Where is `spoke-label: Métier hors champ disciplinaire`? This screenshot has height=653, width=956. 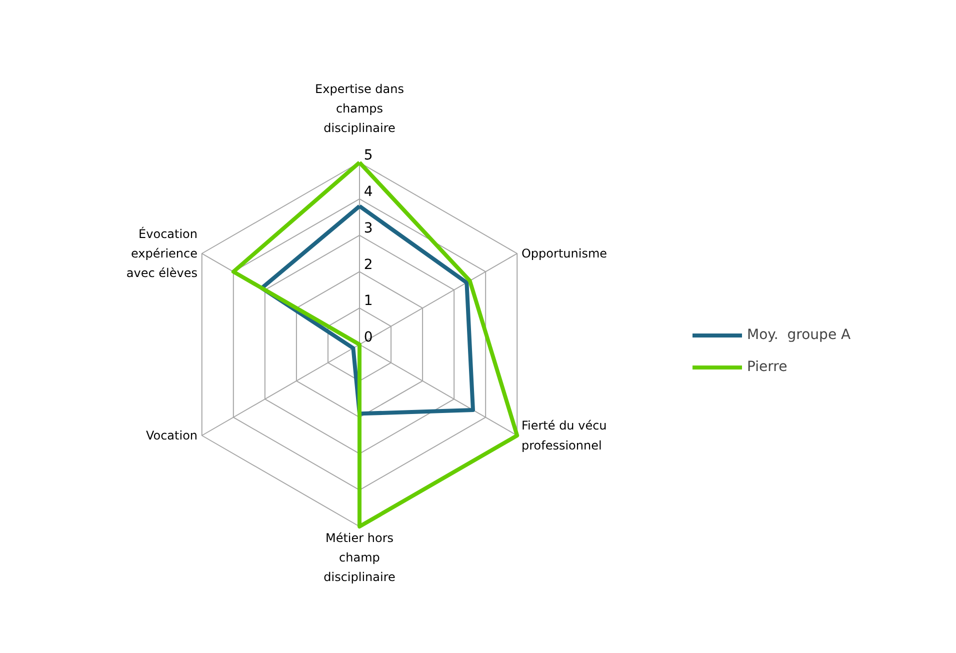 spoke-label: Métier hors champ disciplinaire is located at coordinates (360, 557).